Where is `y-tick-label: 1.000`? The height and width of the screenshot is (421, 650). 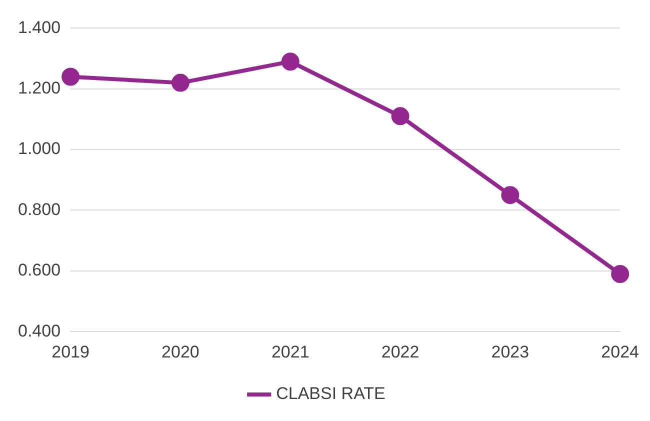 y-tick-label: 1.000 is located at coordinates (39, 148).